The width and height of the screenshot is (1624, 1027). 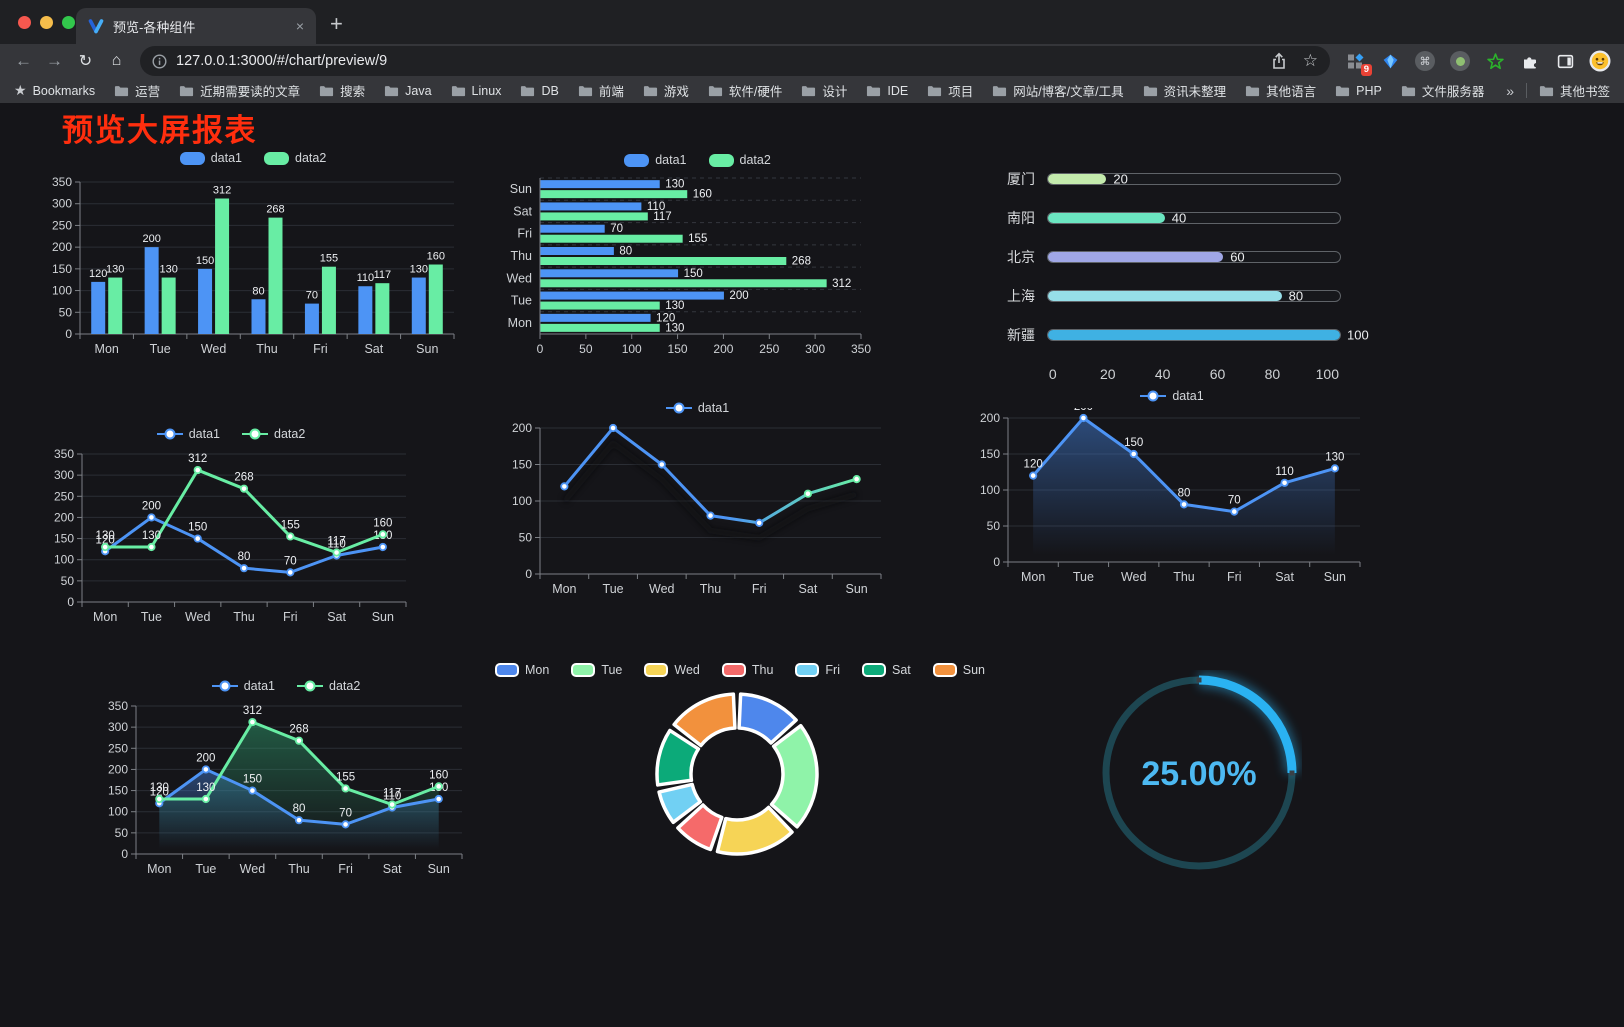 What do you see at coordinates (1310, 60) in the screenshot?
I see `bookmark-star-icon: ☆` at bounding box center [1310, 60].